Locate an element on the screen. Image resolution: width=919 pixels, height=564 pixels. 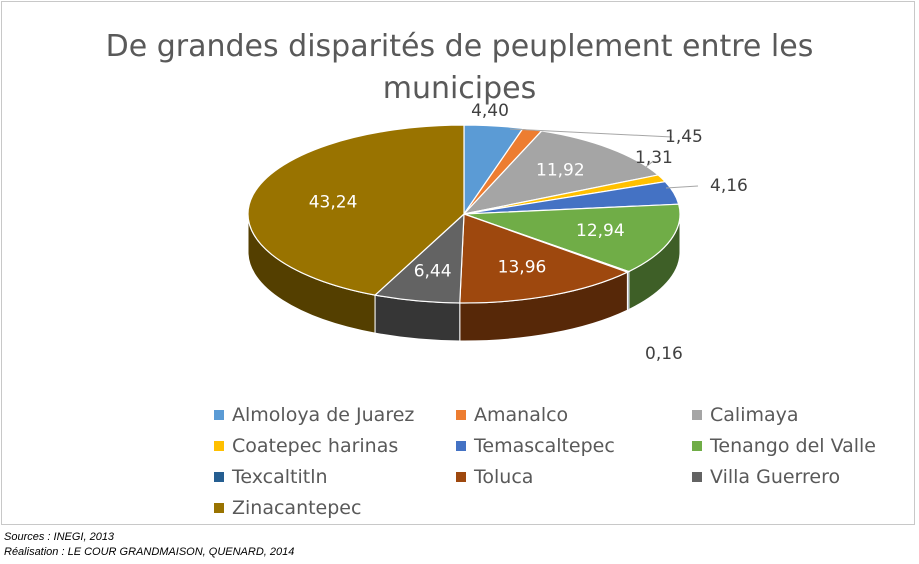
legend-item-texcaltitln: Texcaltitln is located at coordinates (271, 477).